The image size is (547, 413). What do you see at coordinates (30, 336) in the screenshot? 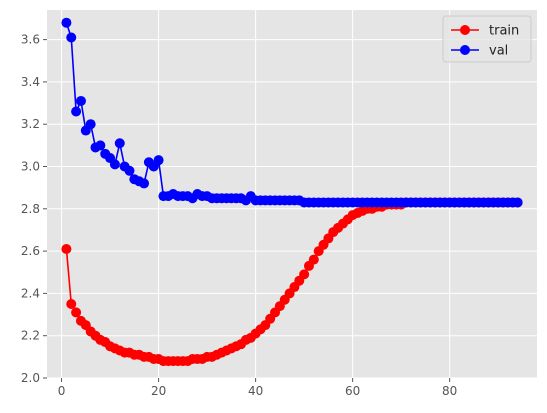
I see `y-tick-label: 2.2` at bounding box center [30, 336].